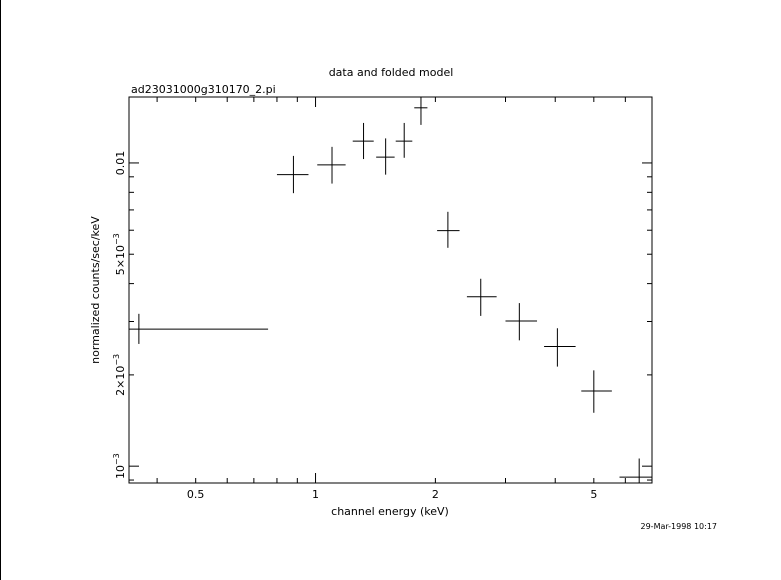  Describe the element at coordinates (119, 375) in the screenshot. I see `y-tick-label: 2×10−3` at that location.